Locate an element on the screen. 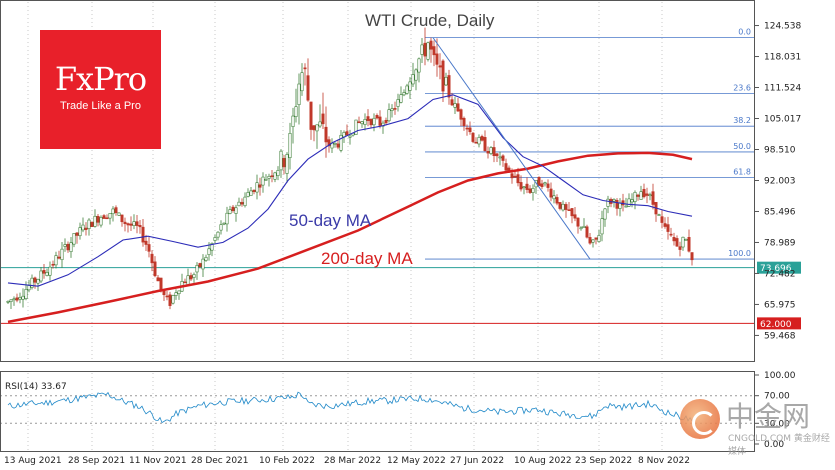 The height and width of the screenshot is (470, 835). rsi-tick-label: 30.00 is located at coordinates (777, 424).